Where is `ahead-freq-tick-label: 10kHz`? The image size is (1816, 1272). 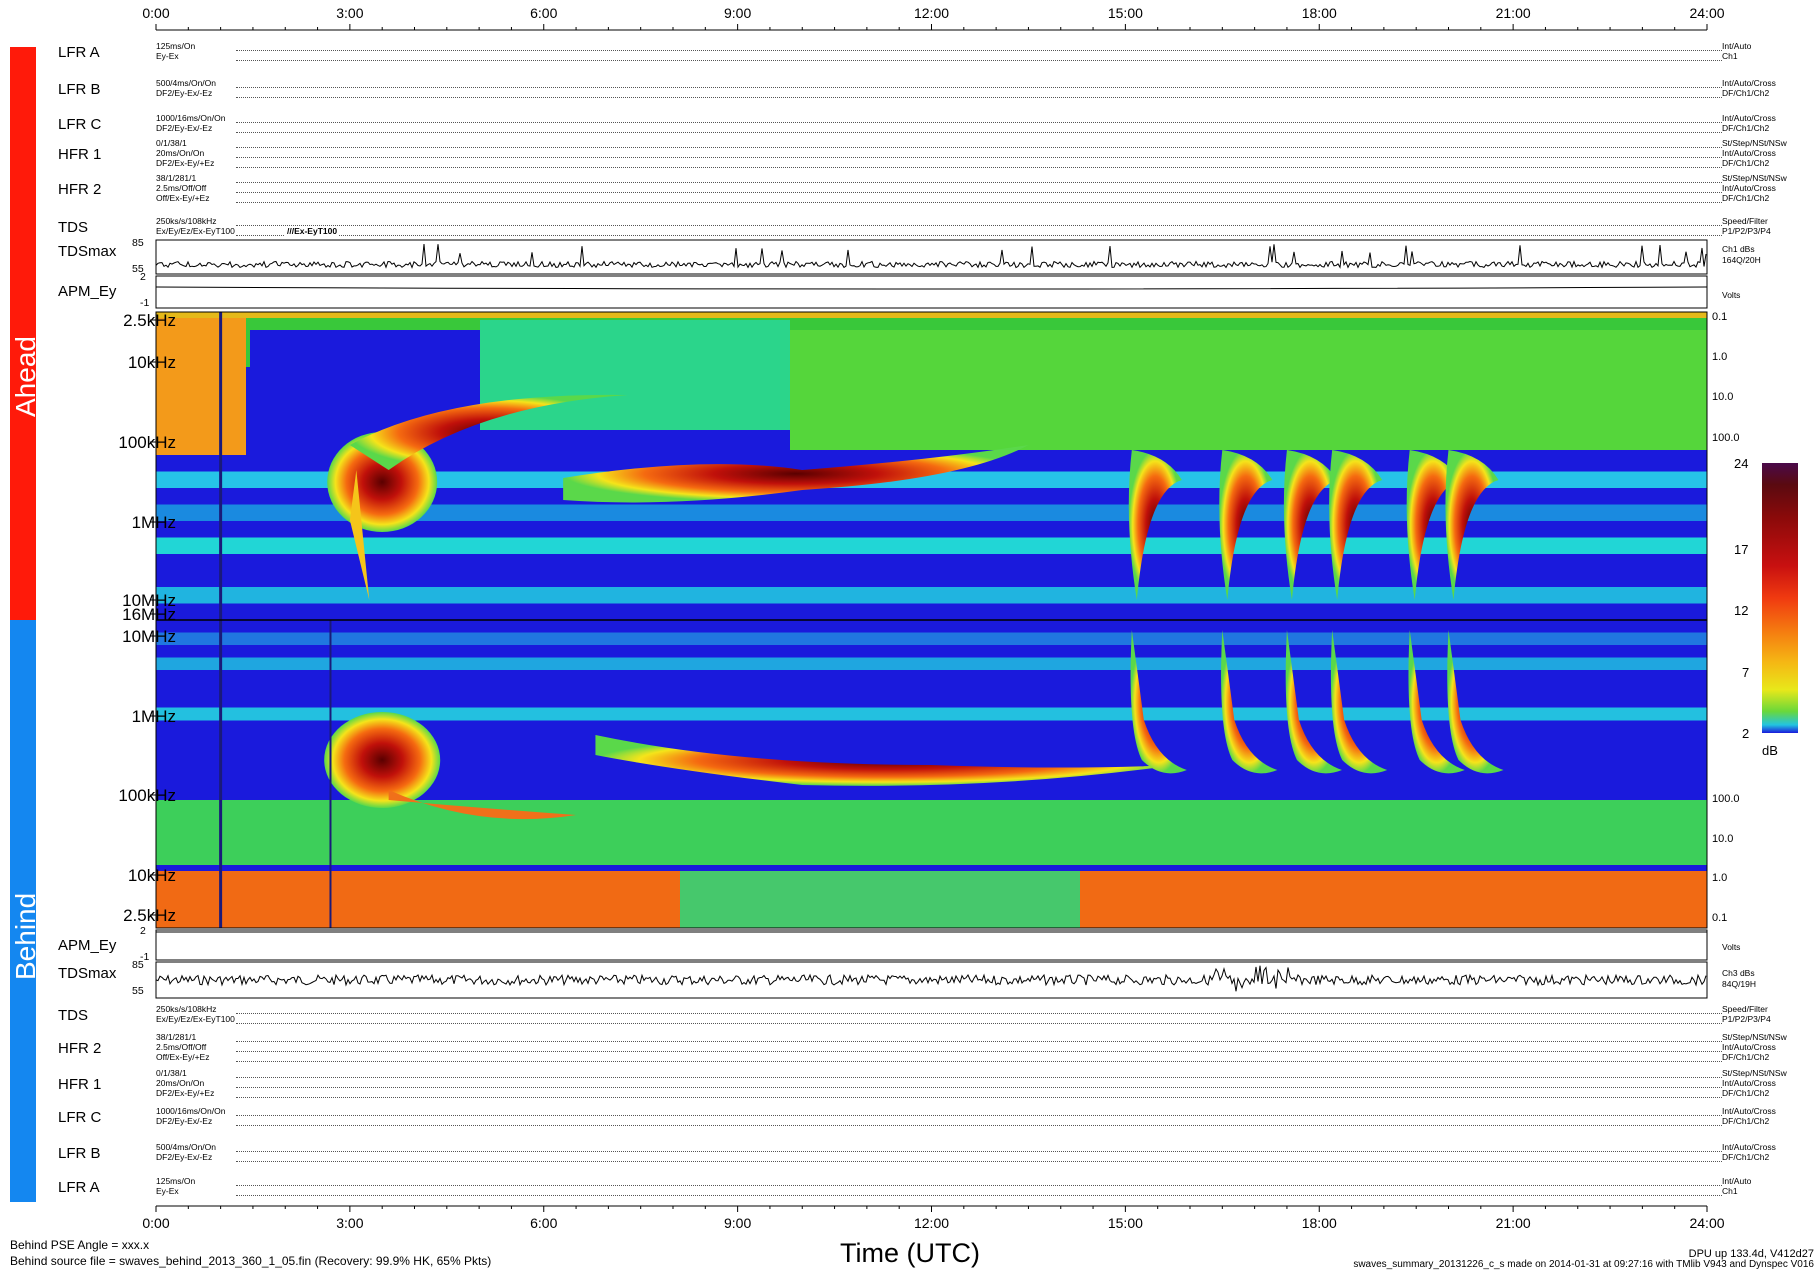
ahead-freq-tick-label: 10kHz is located at coordinates (151, 362).